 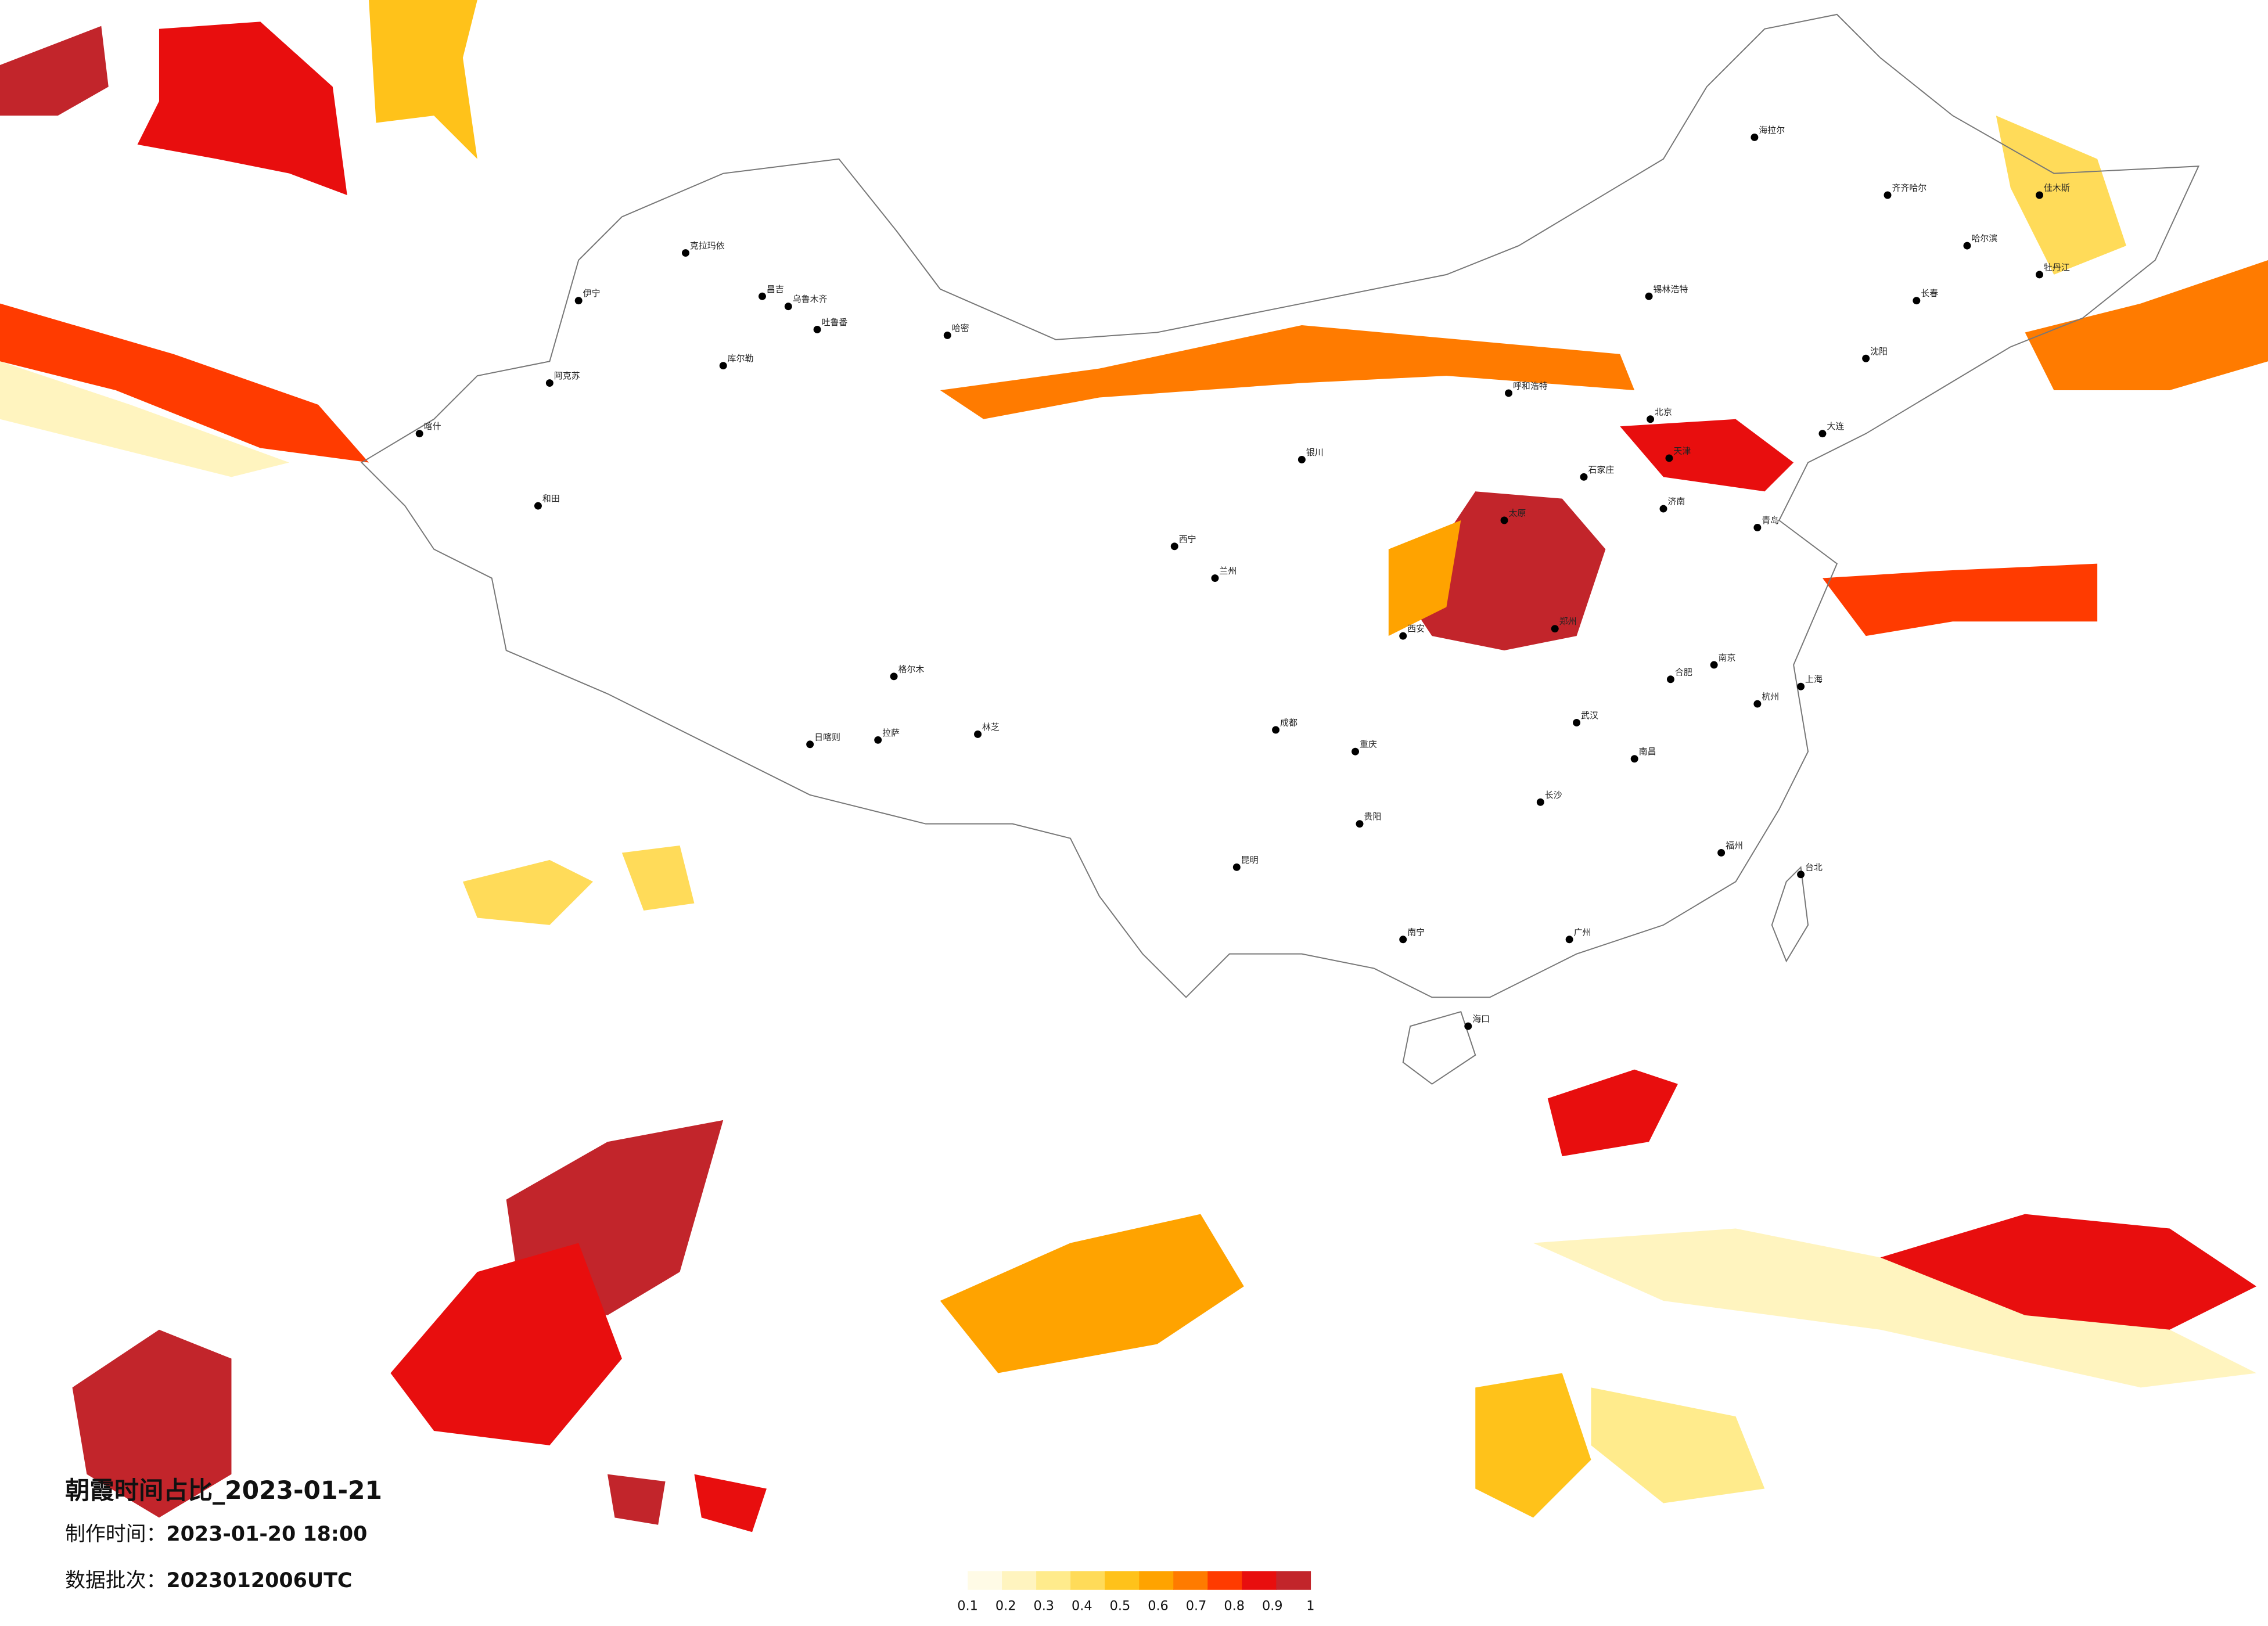 What do you see at coordinates (115, 1581) in the screenshot?
I see `data-batch-label: 数据批次：` at bounding box center [115, 1581].